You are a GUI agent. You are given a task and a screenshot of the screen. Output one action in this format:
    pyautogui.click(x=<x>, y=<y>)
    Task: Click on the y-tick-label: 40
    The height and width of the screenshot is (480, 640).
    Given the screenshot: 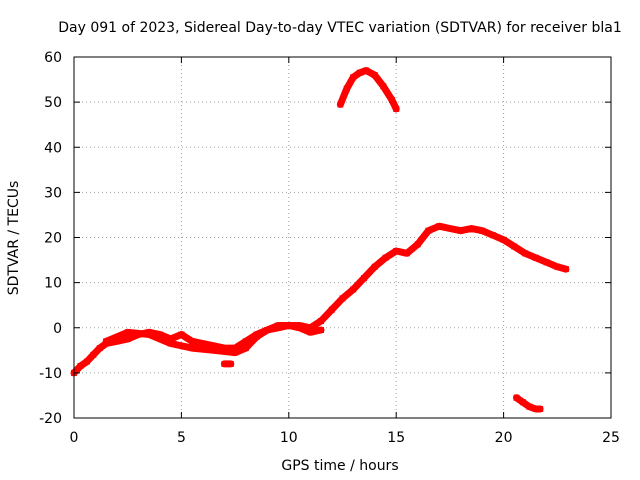 What is the action you would take?
    pyautogui.click(x=53, y=148)
    